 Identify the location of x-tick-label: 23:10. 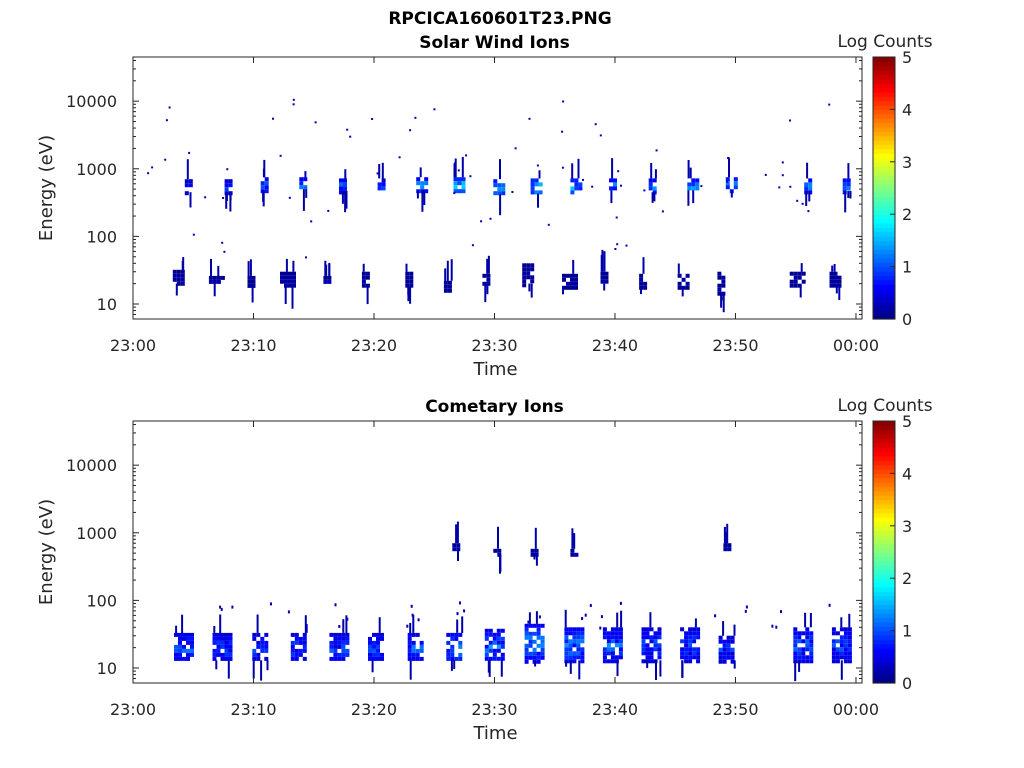
(253, 709).